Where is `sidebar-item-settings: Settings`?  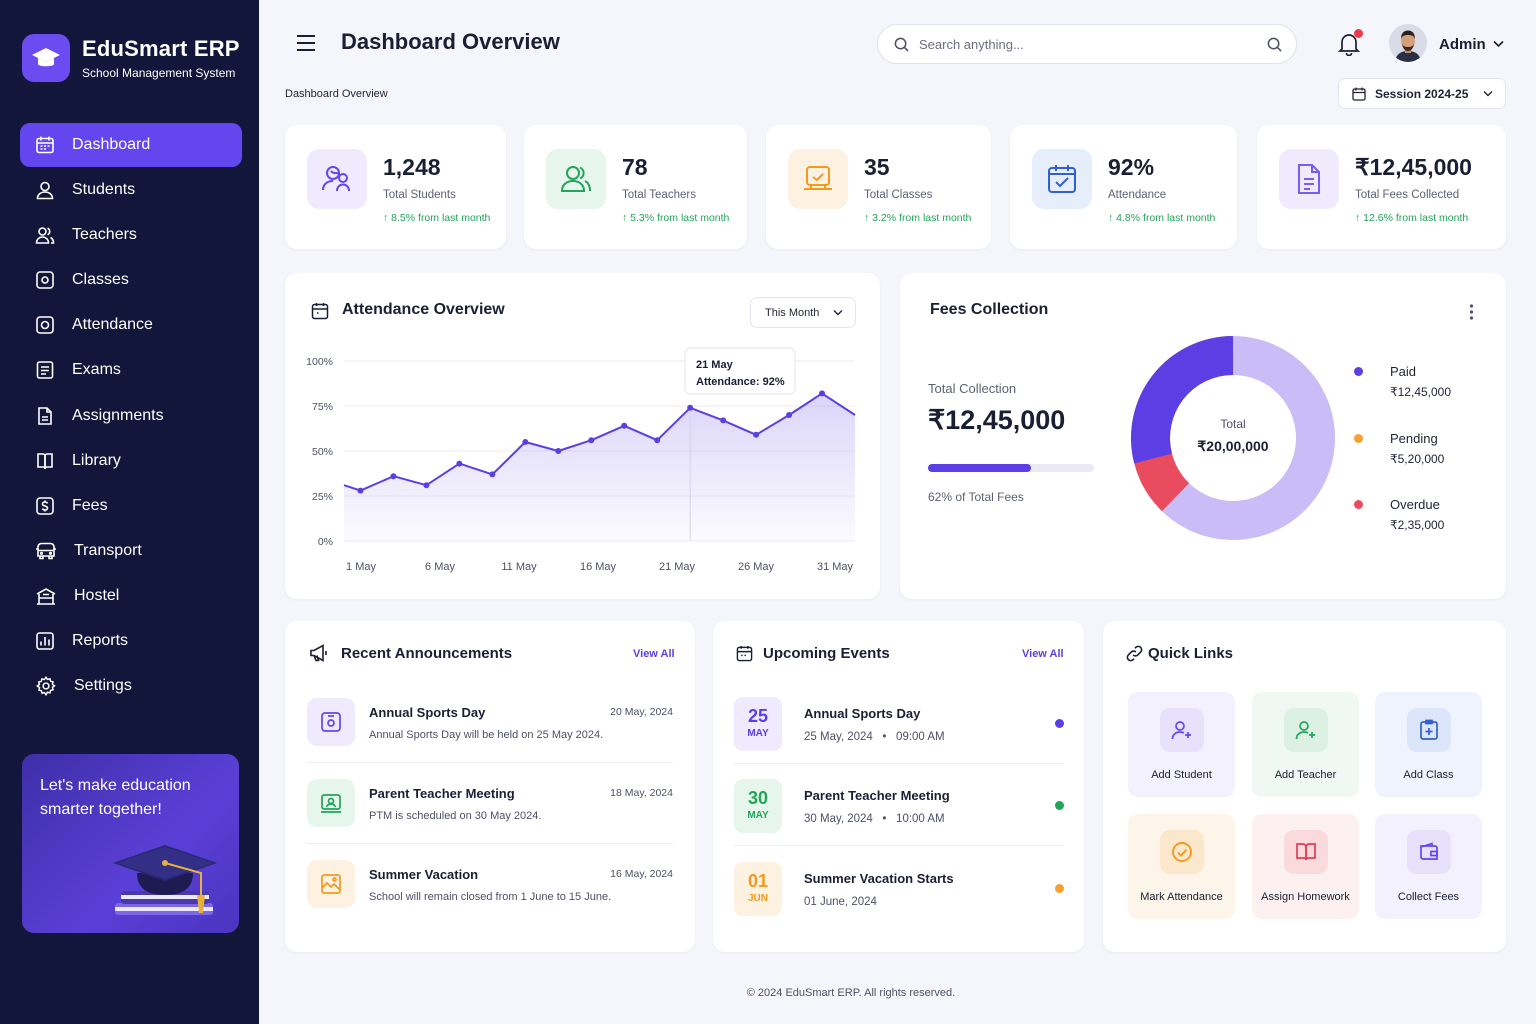
sidebar-item-settings: Settings is located at coordinates (131, 686).